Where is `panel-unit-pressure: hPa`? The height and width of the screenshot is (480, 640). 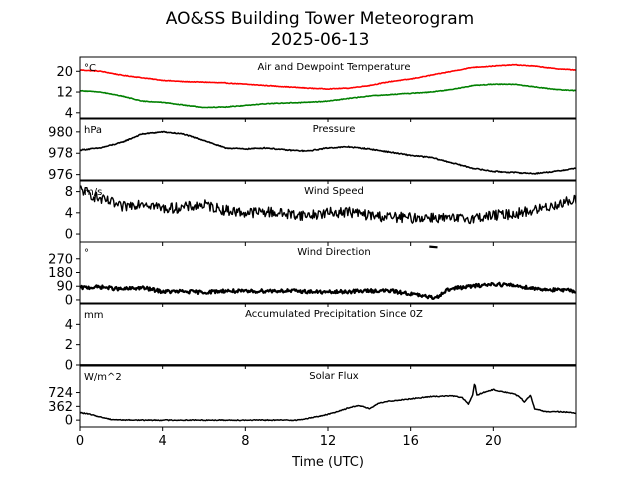 panel-unit-pressure: hPa is located at coordinates (93, 130).